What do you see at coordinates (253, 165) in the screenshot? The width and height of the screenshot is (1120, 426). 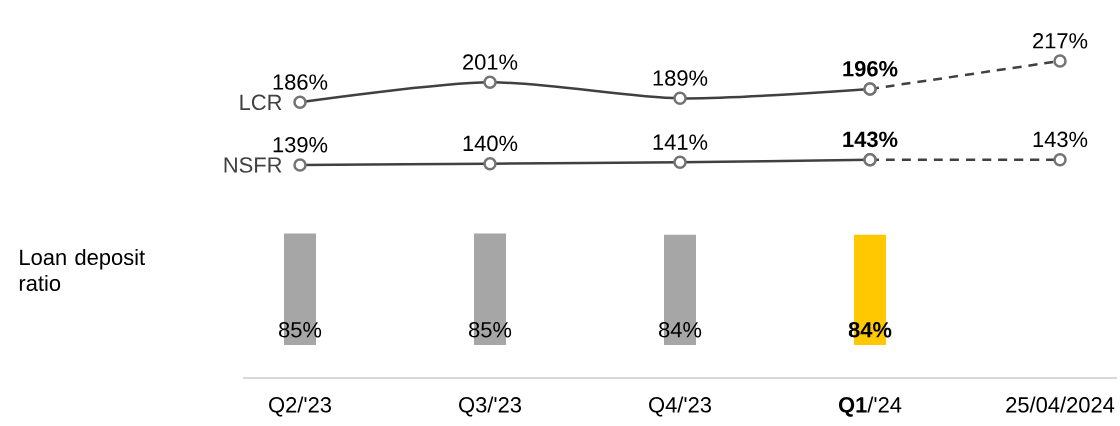 I see `series-label: NSFR` at bounding box center [253, 165].